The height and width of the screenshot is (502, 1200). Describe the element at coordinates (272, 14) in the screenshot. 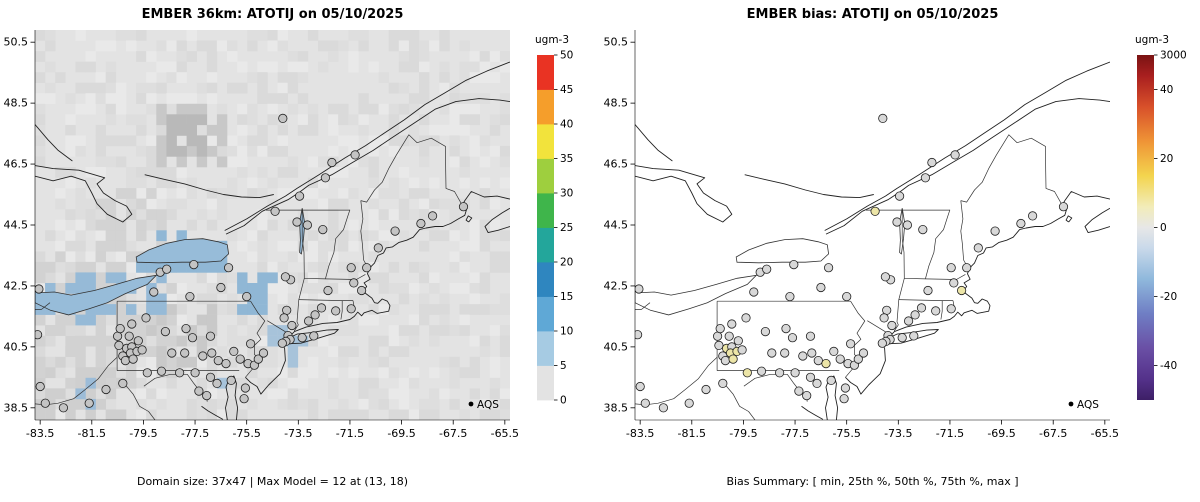

I see `model-panel-title: EMBER 36km: ATOTIJ on 05/10/2025` at that location.